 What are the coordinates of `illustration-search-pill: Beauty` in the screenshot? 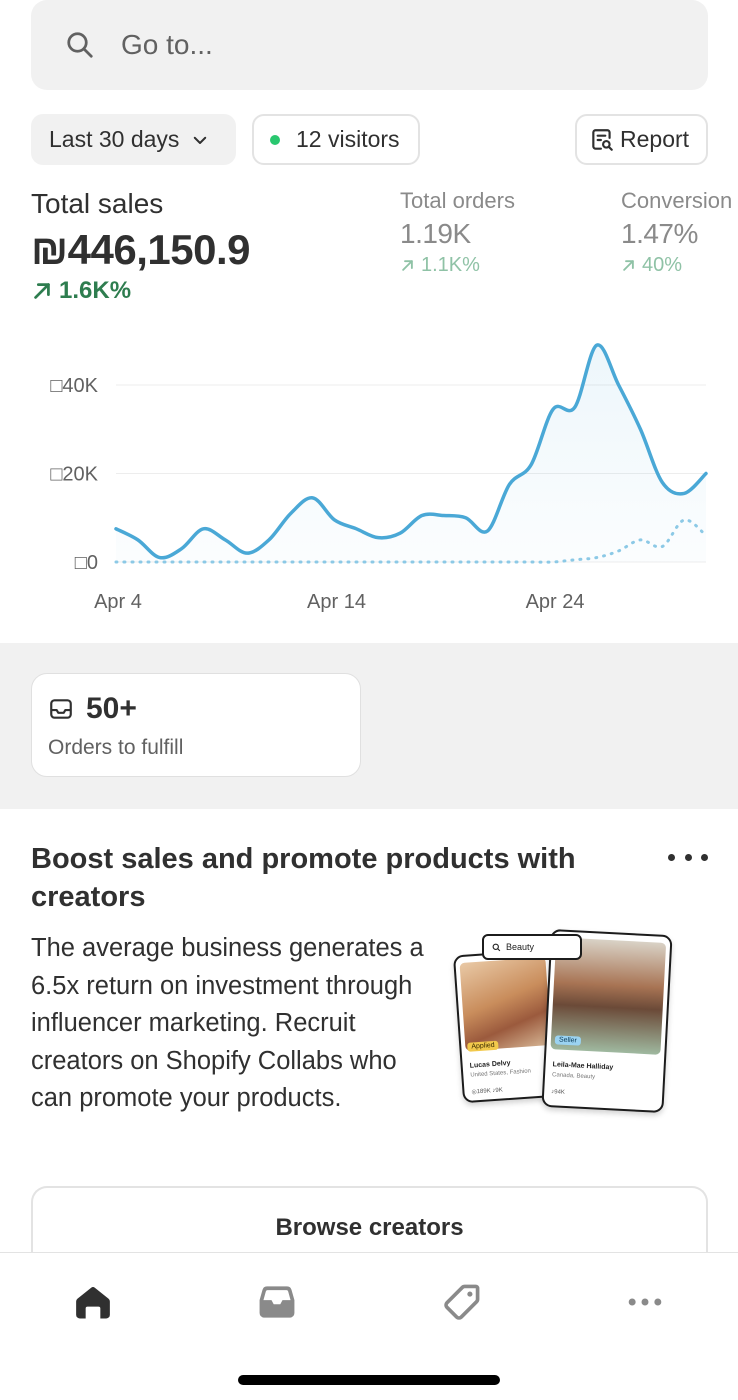 It's located at (532, 947).